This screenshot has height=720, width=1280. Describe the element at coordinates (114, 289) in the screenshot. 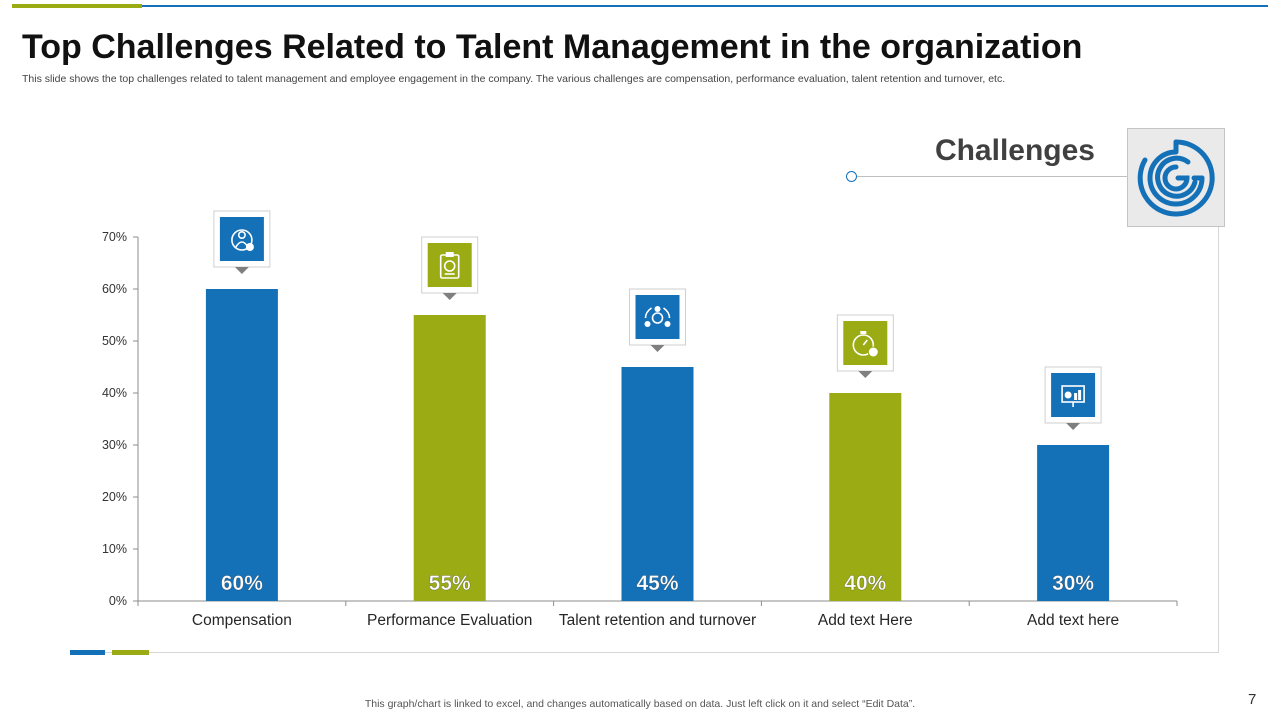

I see `y-tick-label: 60%` at that location.